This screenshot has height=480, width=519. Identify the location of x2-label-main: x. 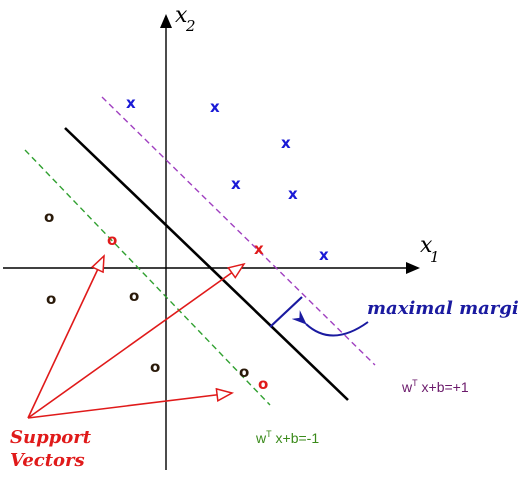
(181, 15).